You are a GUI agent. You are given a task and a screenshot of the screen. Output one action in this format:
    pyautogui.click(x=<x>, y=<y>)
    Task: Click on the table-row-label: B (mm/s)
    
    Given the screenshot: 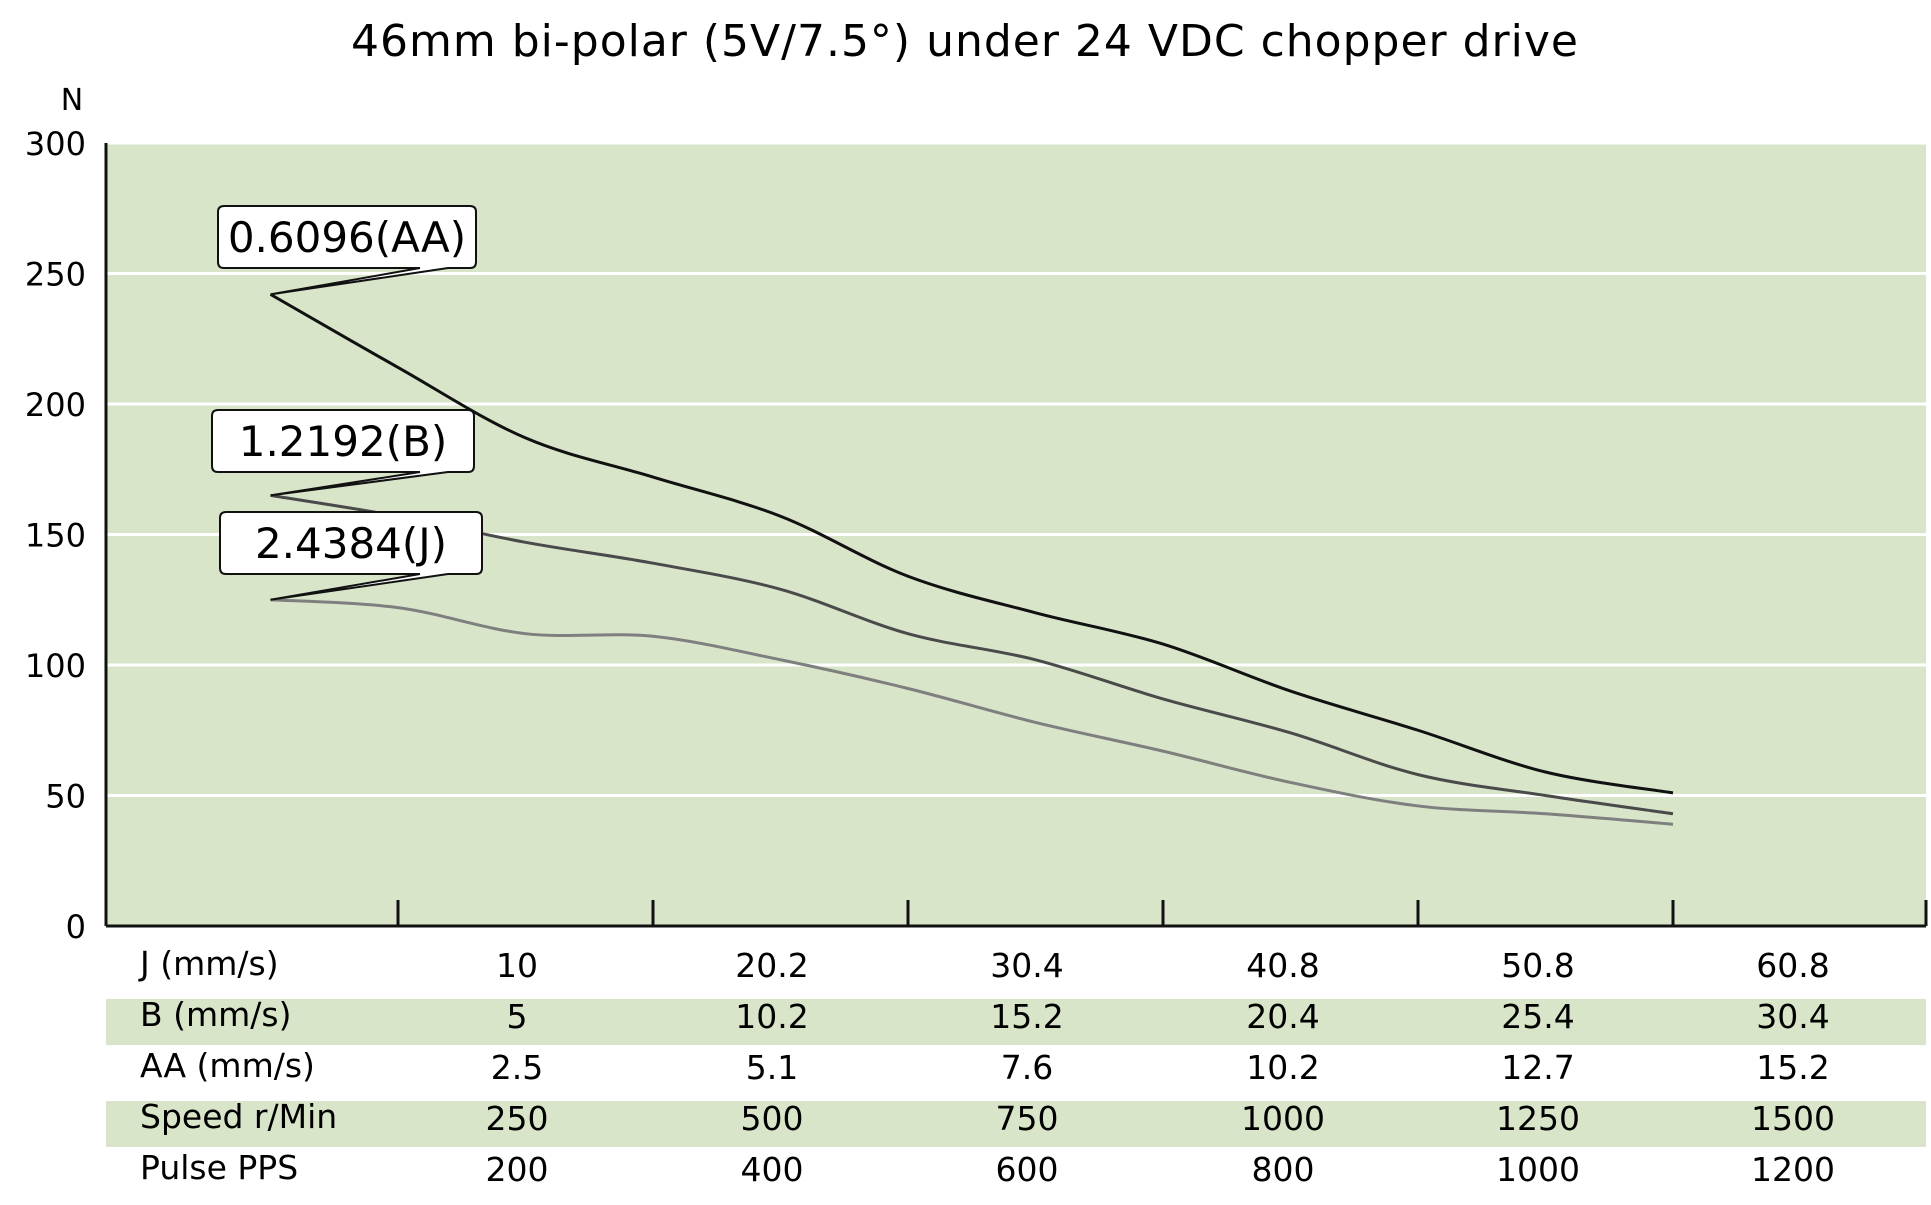 What is the action you would take?
    pyautogui.click(x=215, y=1014)
    